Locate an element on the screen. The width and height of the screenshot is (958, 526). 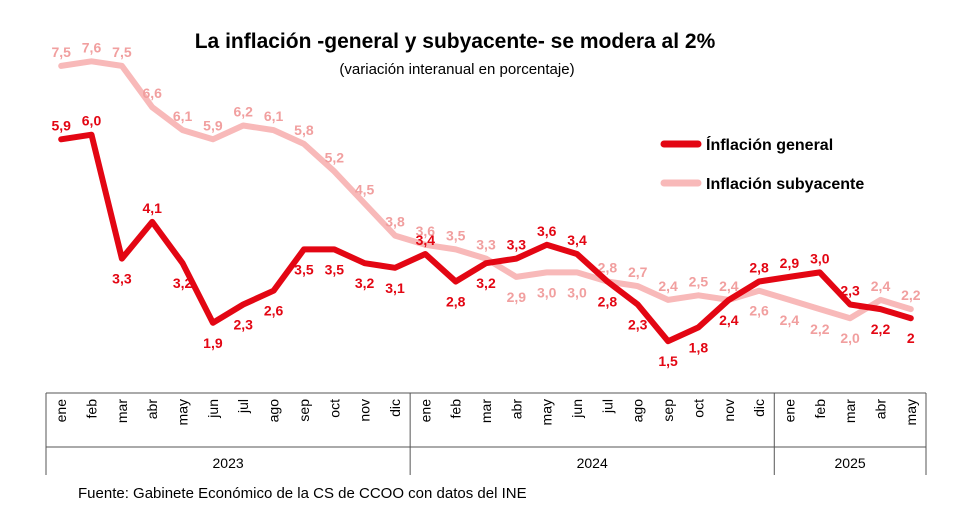
data-label-subyacente: 5,9 is located at coordinates (213, 125).